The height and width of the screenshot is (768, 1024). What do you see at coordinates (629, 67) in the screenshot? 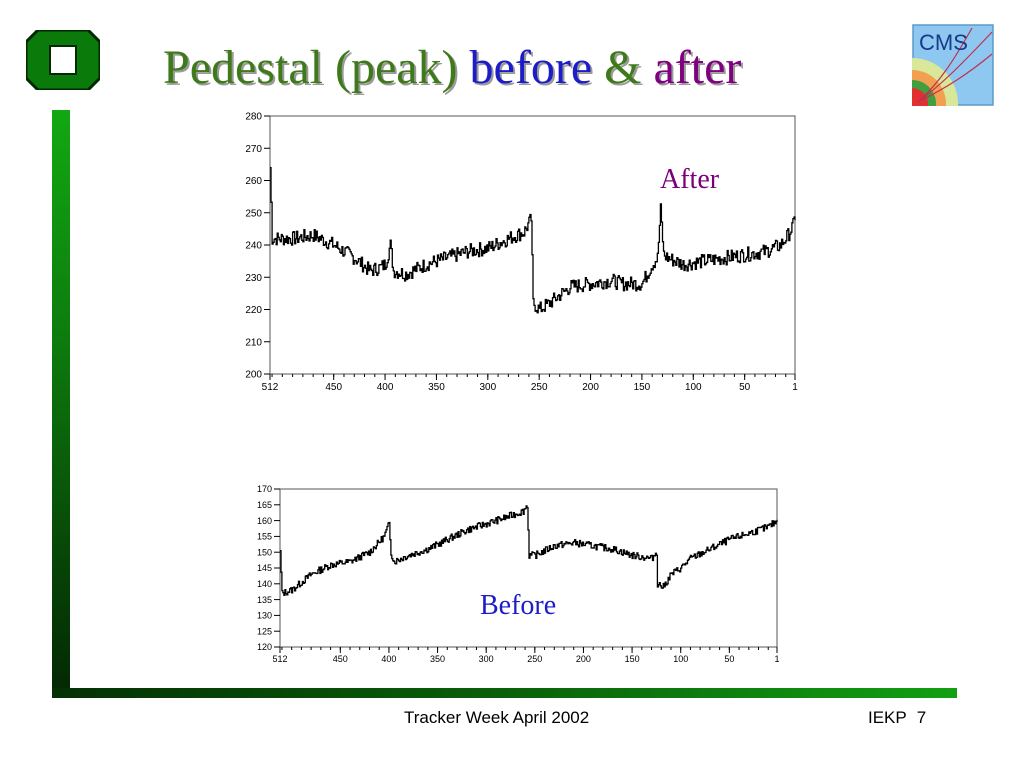
I see `title-part-ampersand: &` at bounding box center [629, 67].